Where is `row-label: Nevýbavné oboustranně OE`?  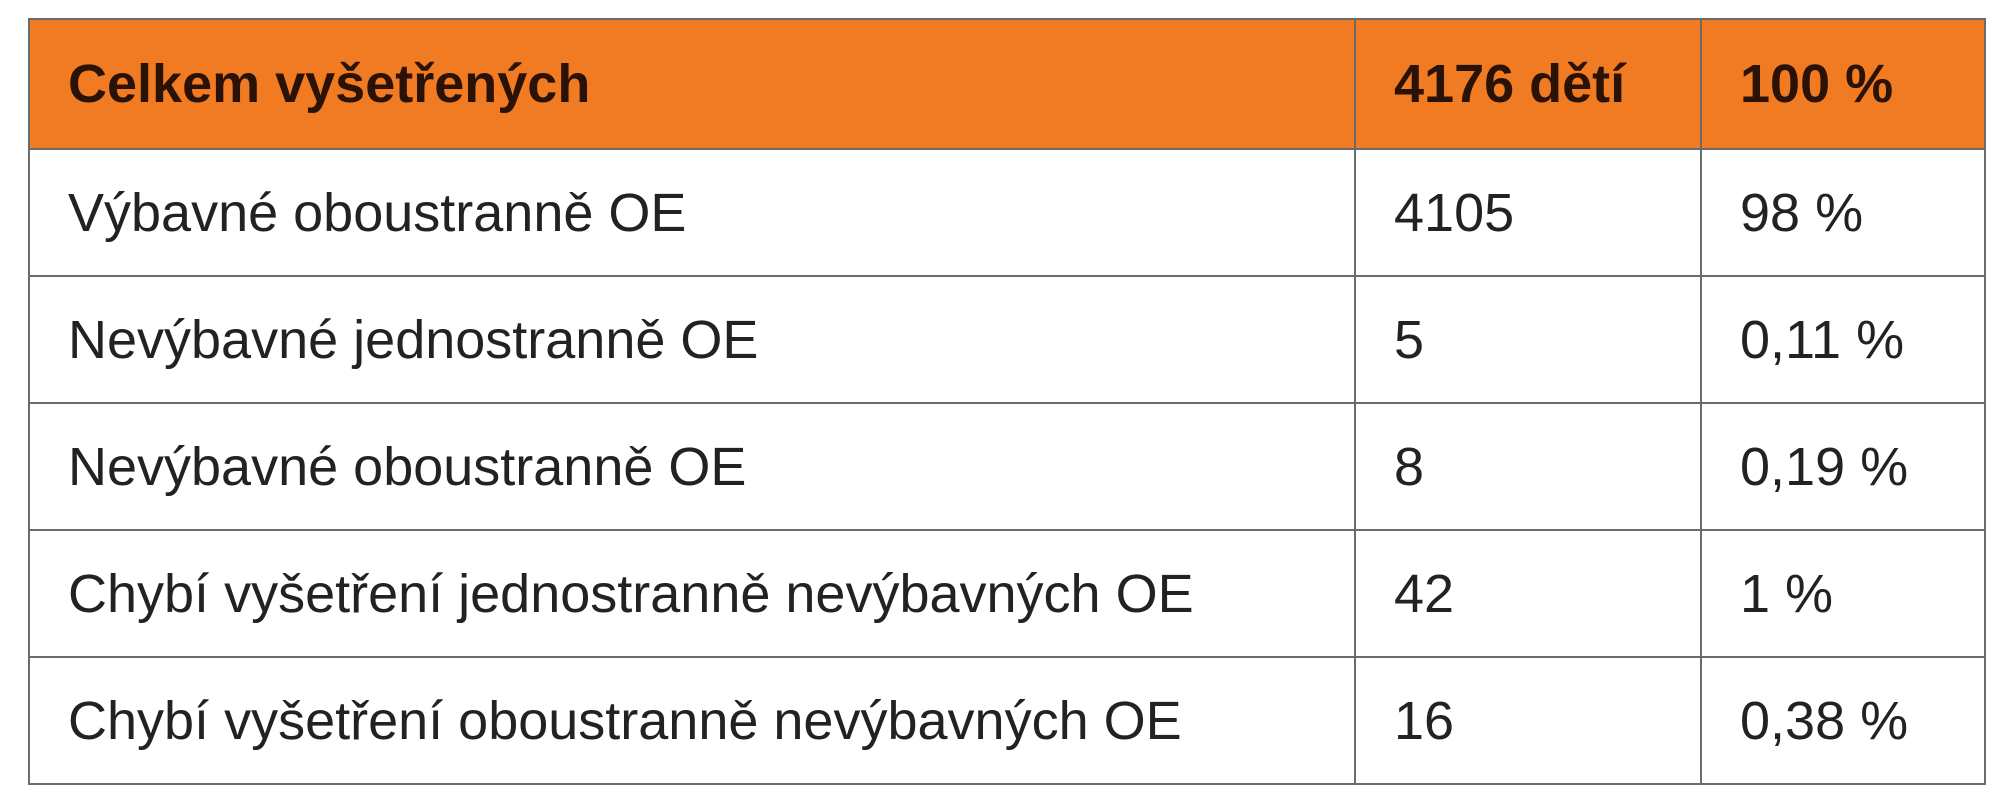
row-label: Nevýbavné oboustranně OE is located at coordinates (692, 466).